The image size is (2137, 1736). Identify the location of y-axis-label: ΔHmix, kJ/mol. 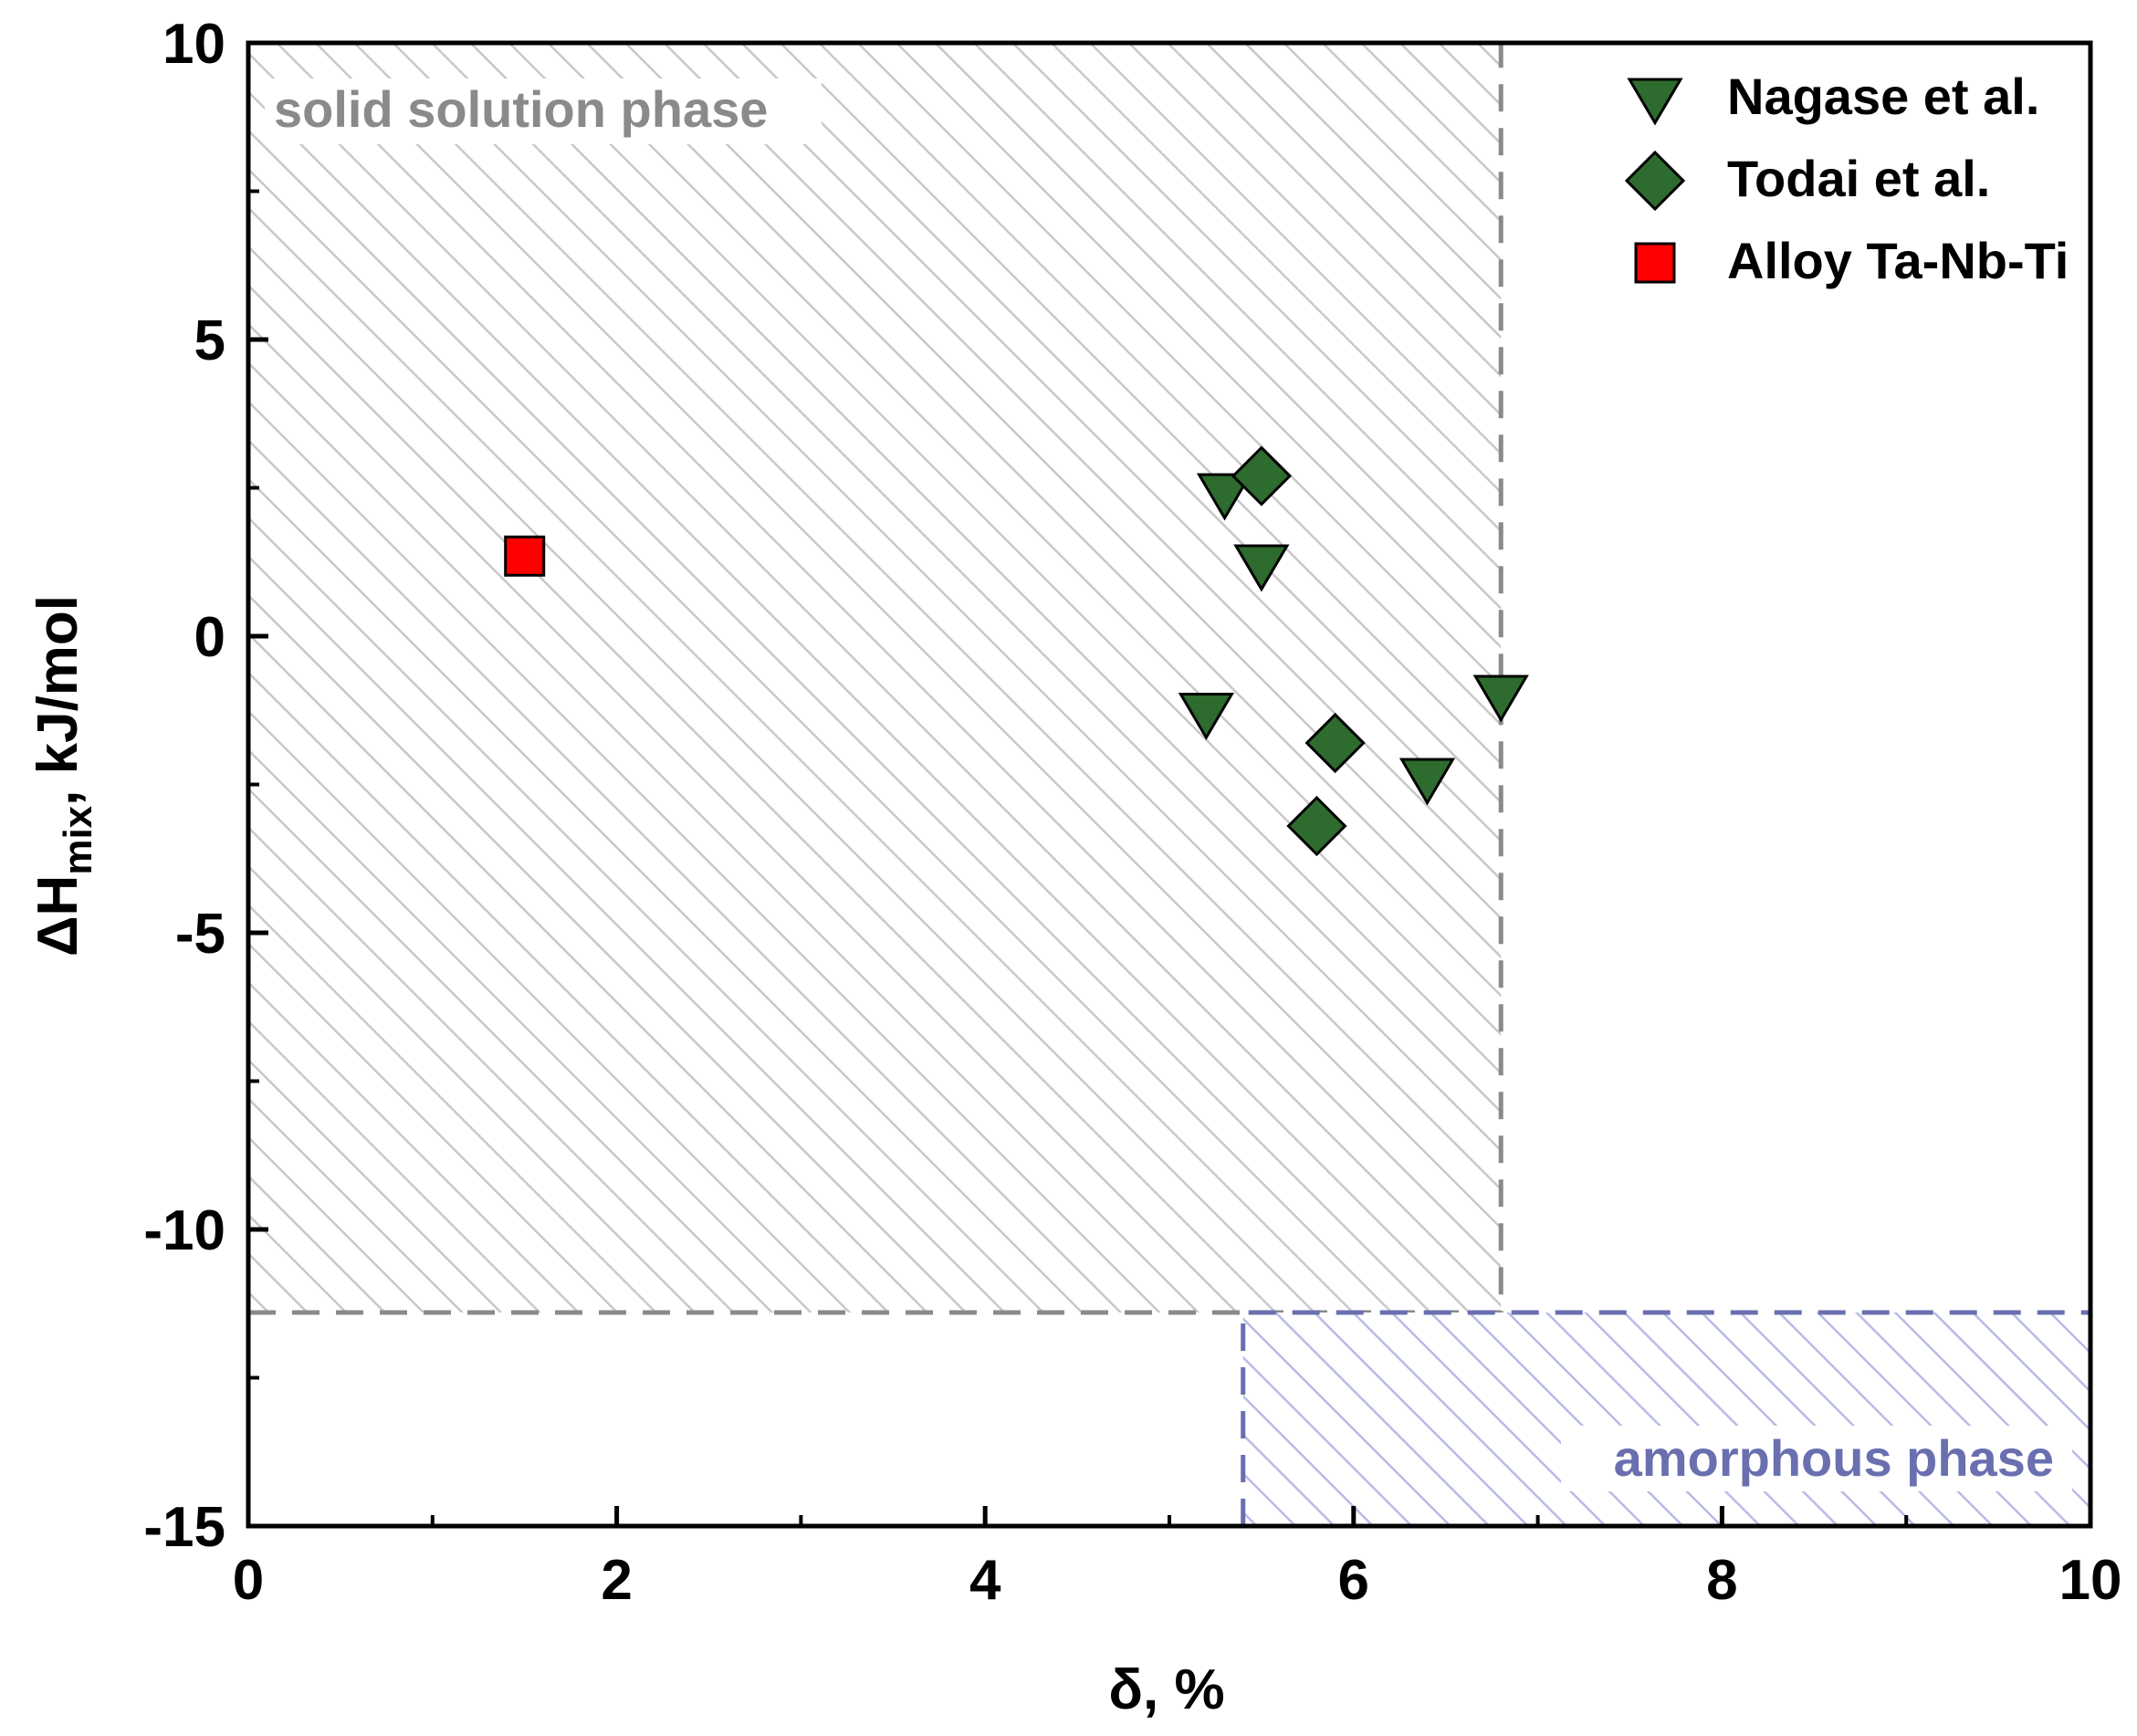
(63, 776).